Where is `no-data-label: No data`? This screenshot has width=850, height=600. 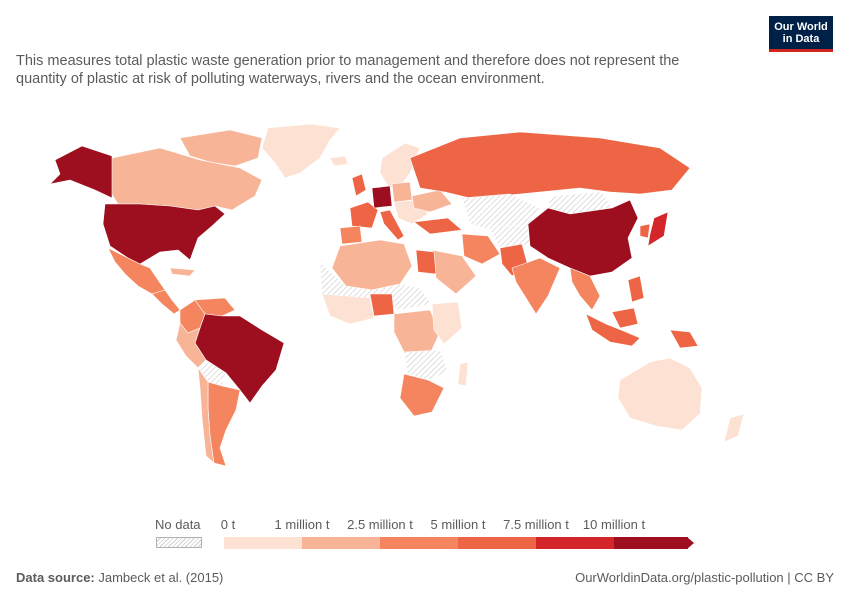
no-data-label: No data is located at coordinates (178, 524).